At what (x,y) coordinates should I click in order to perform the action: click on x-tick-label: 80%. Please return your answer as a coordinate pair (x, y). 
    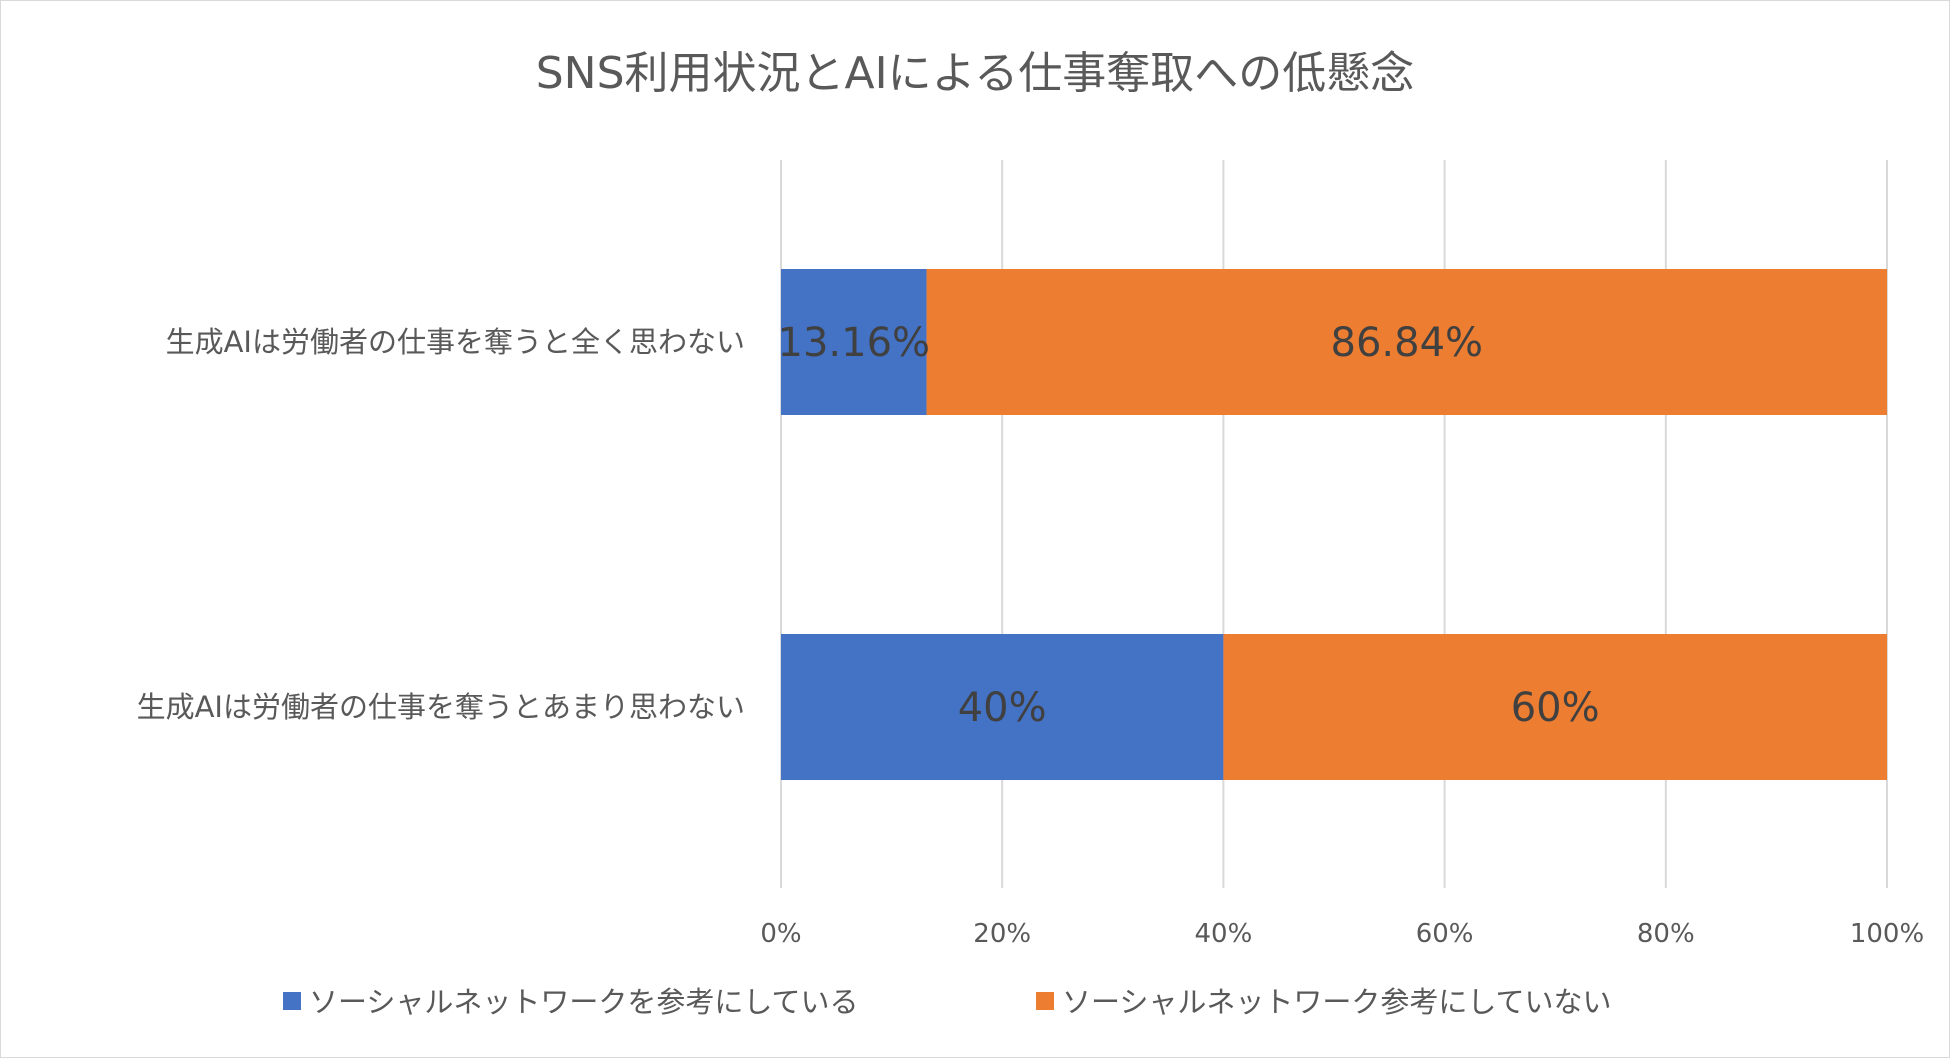
    Looking at the image, I should click on (1666, 934).